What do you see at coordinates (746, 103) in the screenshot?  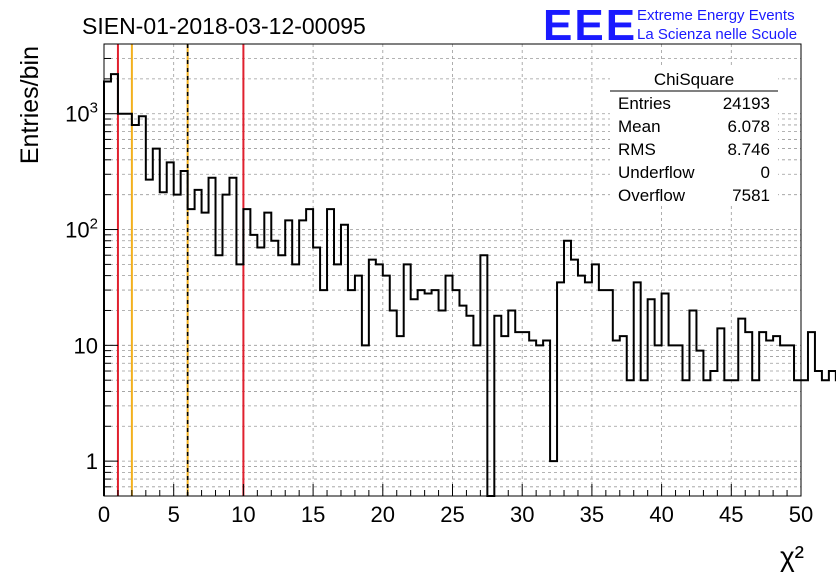 I see `stats-value: 24193` at bounding box center [746, 103].